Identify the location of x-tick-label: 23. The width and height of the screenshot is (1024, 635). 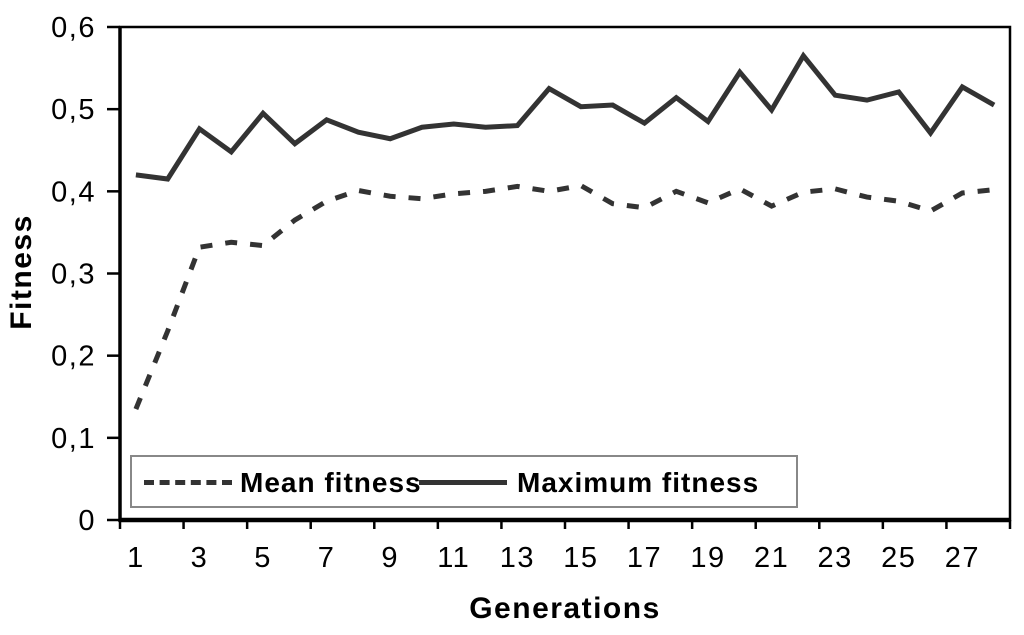
(835, 558).